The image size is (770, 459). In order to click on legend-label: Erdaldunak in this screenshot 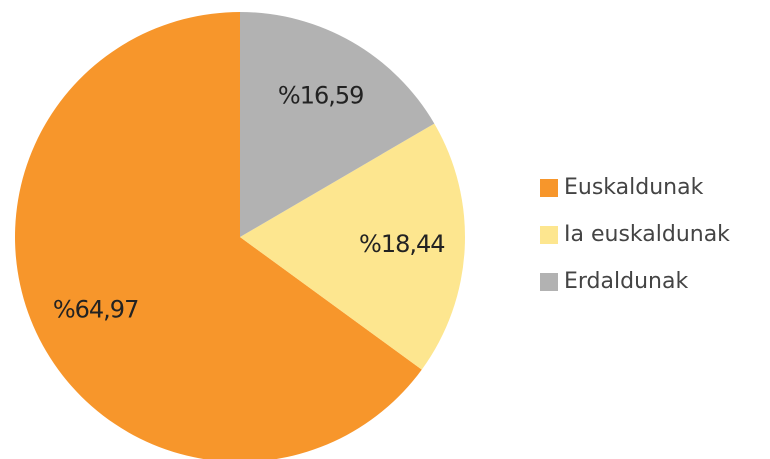, I will do `click(626, 281)`.